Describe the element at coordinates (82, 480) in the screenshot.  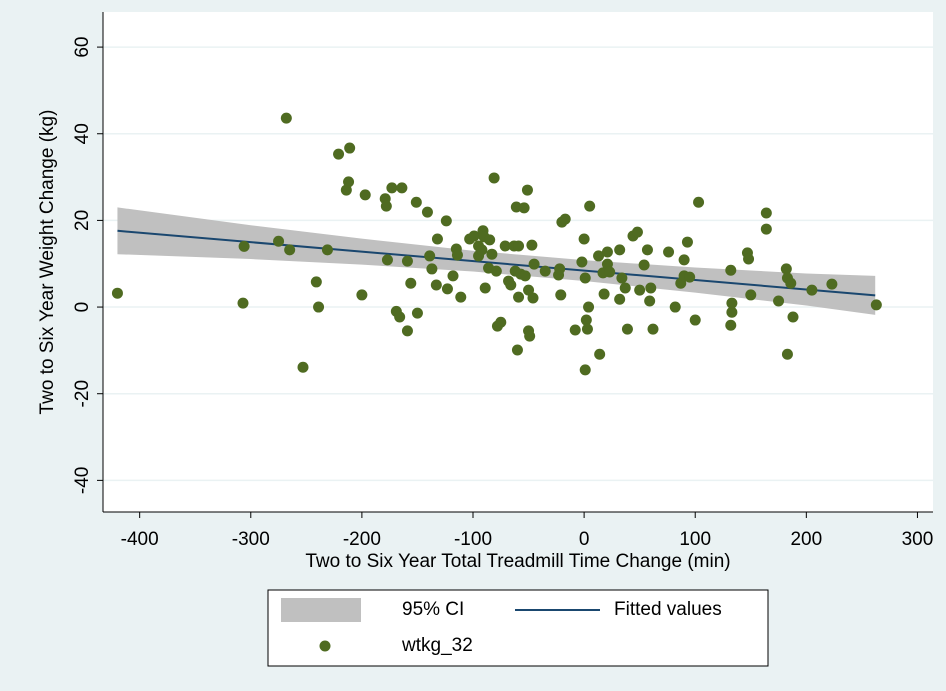
I see `y-tick-label: -40` at that location.